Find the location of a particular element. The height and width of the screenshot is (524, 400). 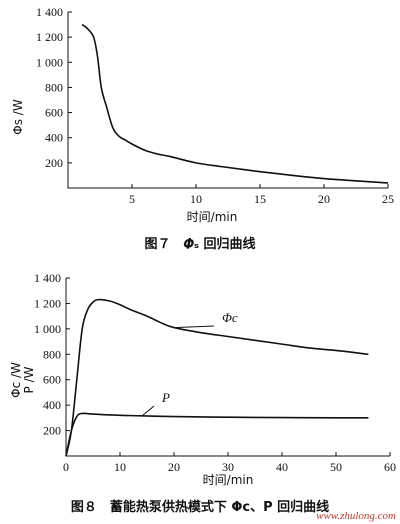

series-label: Φc is located at coordinates (230, 317).